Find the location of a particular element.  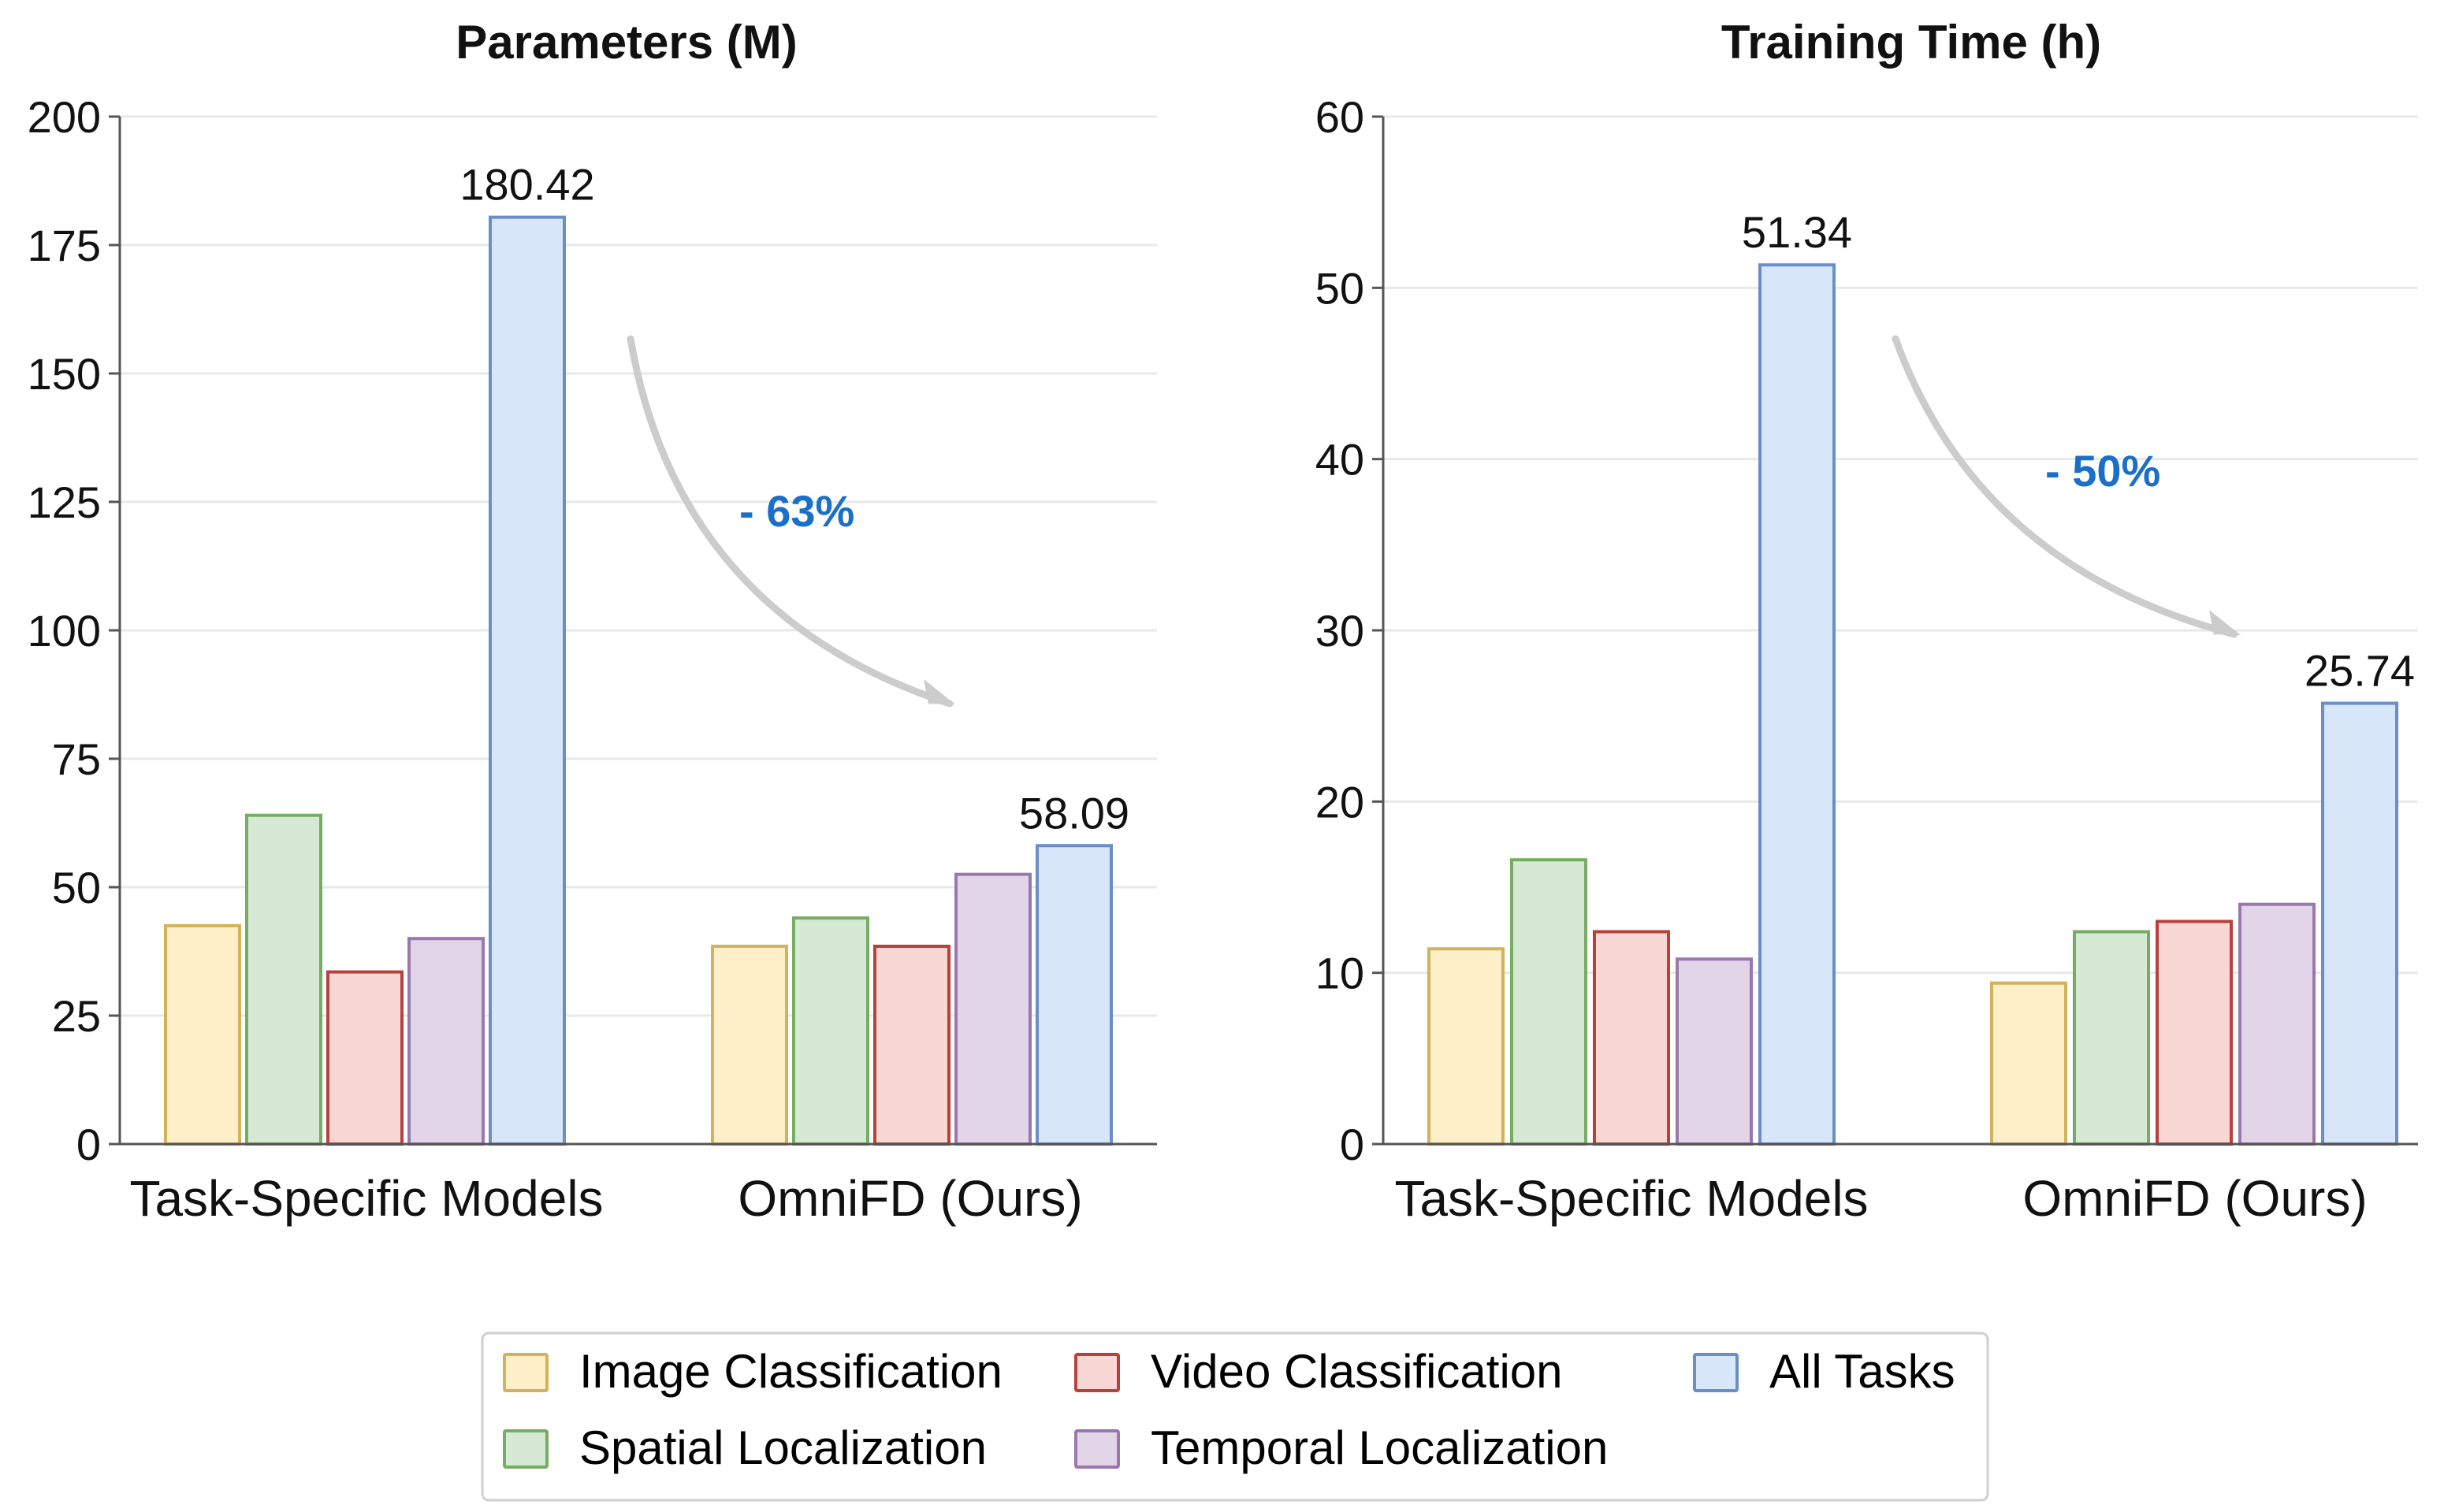

chart-title: Parameters (M) is located at coordinates (627, 42).